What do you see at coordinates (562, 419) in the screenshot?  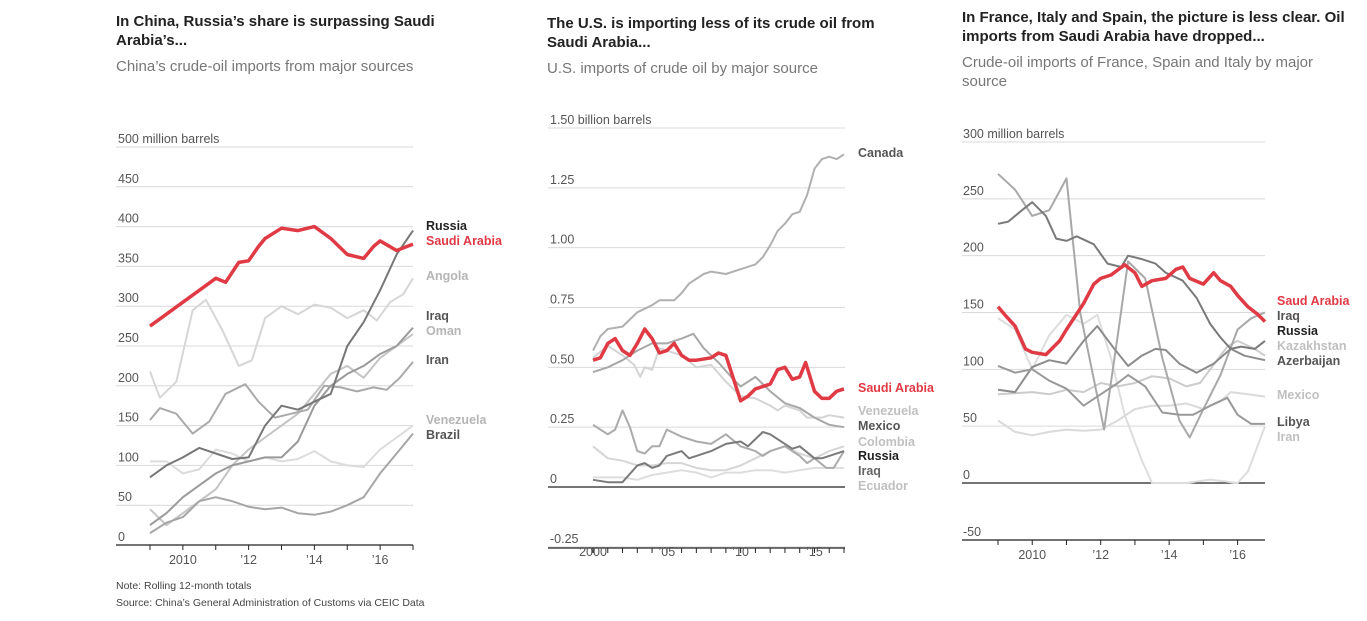 I see `y-tick-label: 0.25` at bounding box center [562, 419].